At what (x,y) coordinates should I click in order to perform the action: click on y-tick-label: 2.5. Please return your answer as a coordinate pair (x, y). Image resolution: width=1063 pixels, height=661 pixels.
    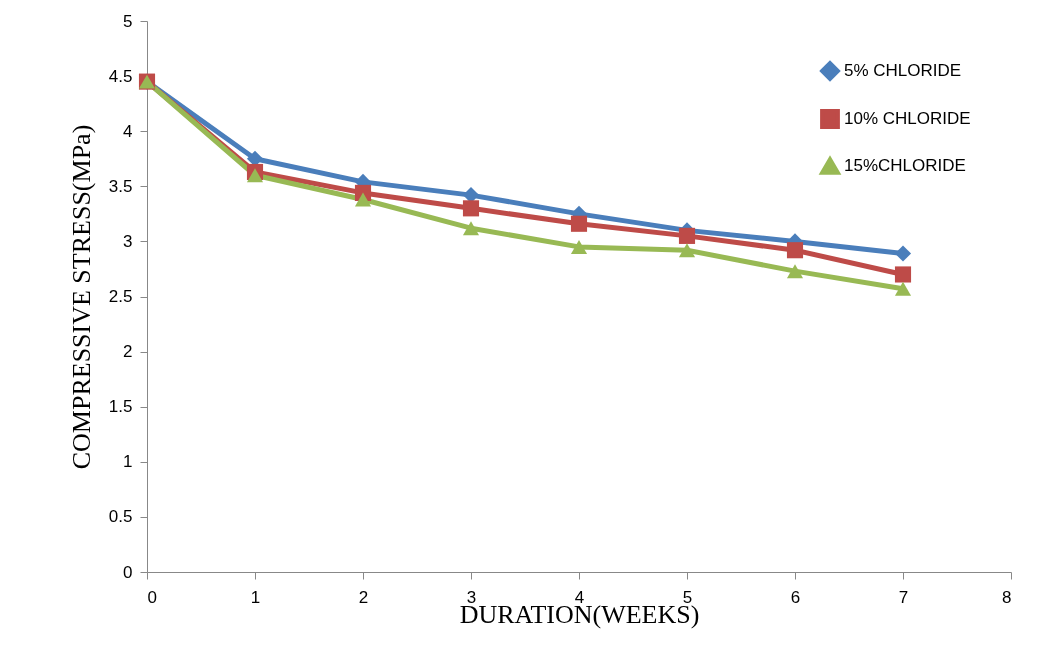
    Looking at the image, I should click on (120, 296).